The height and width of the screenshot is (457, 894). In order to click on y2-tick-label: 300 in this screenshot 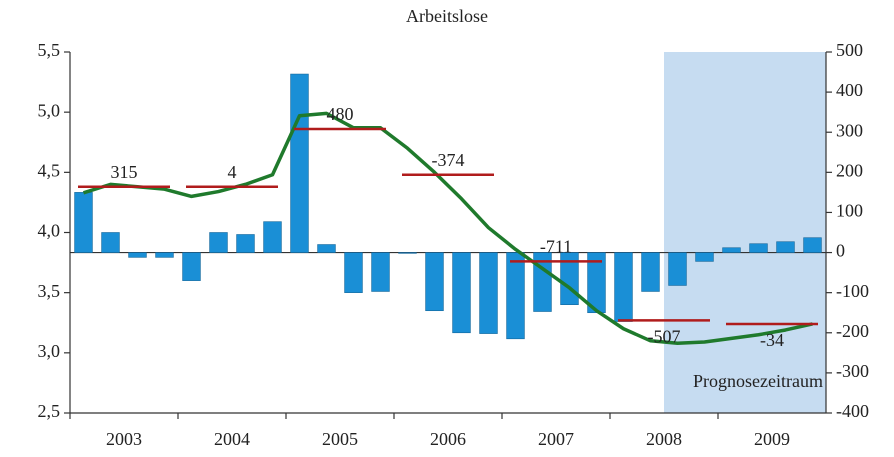, I will do `click(849, 130)`.